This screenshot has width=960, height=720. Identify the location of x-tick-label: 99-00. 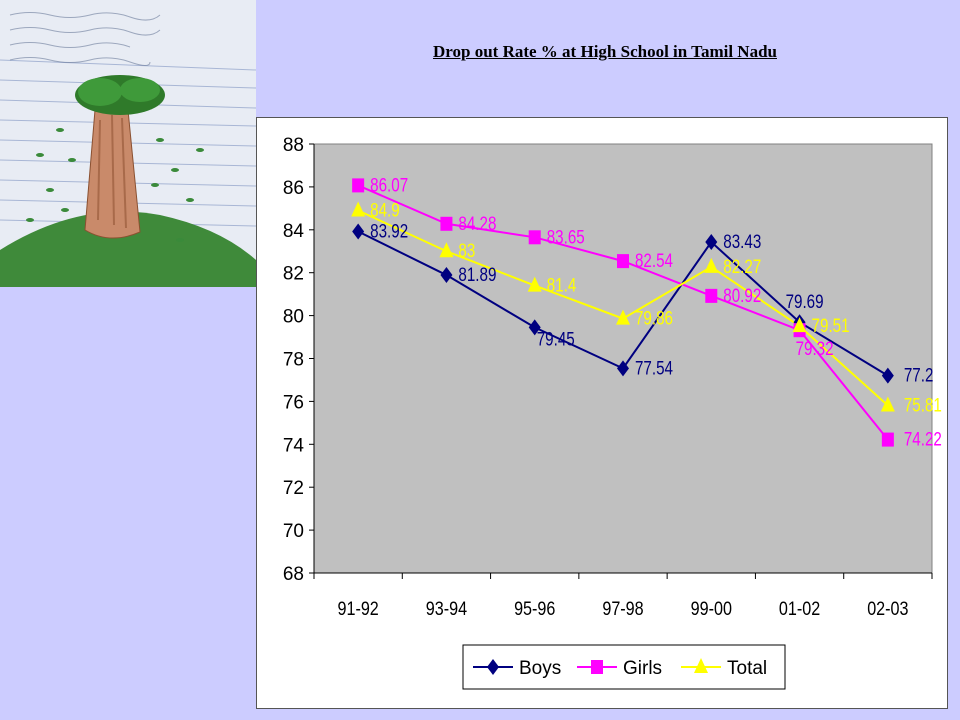
(711, 609).